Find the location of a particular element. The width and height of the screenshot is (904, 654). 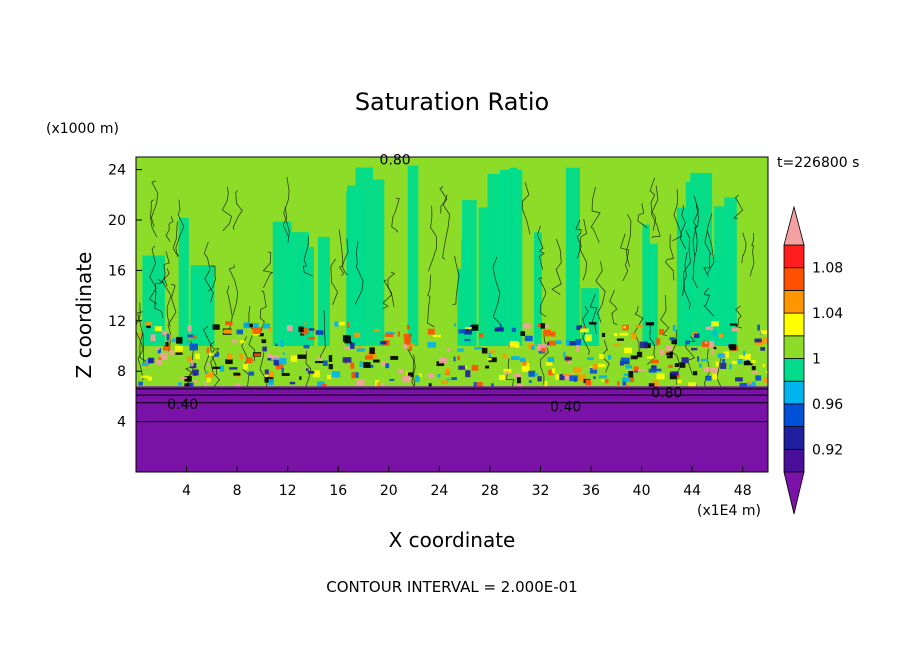

colorbar-tick-label: 1.04 is located at coordinates (827, 314).